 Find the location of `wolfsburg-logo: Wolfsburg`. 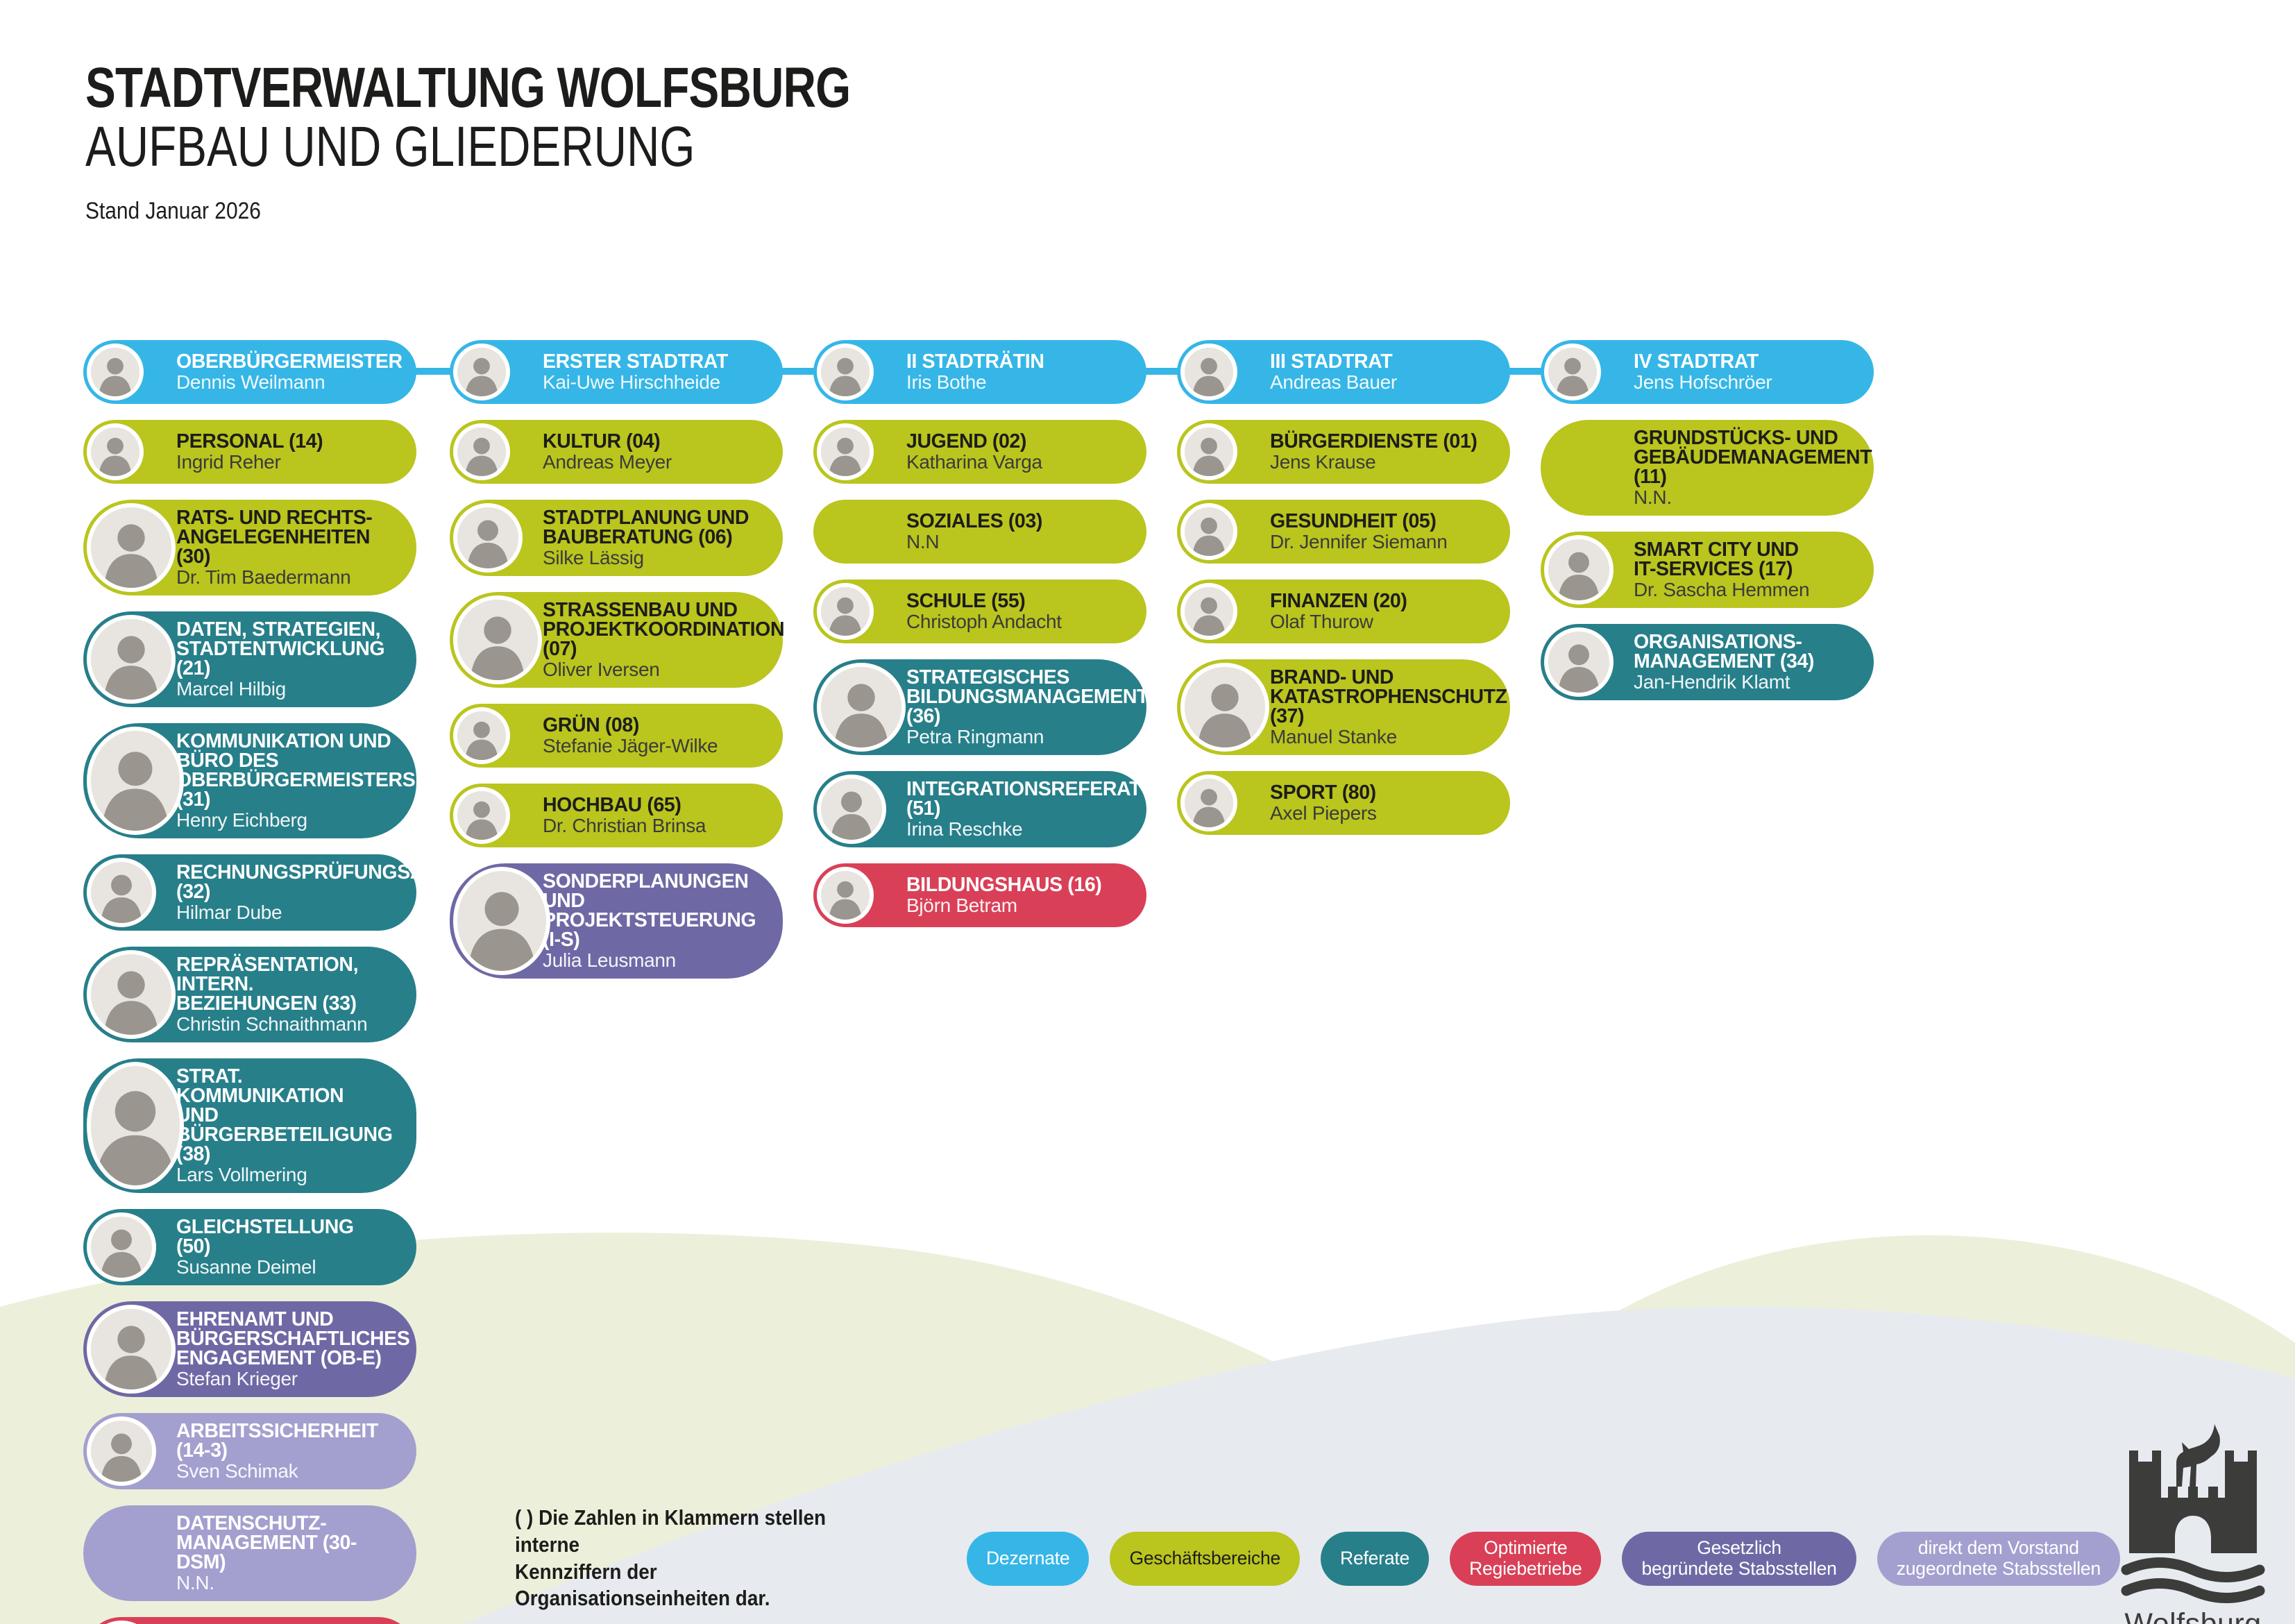

wolfsburg-logo: Wolfsburg is located at coordinates (2193, 1502).